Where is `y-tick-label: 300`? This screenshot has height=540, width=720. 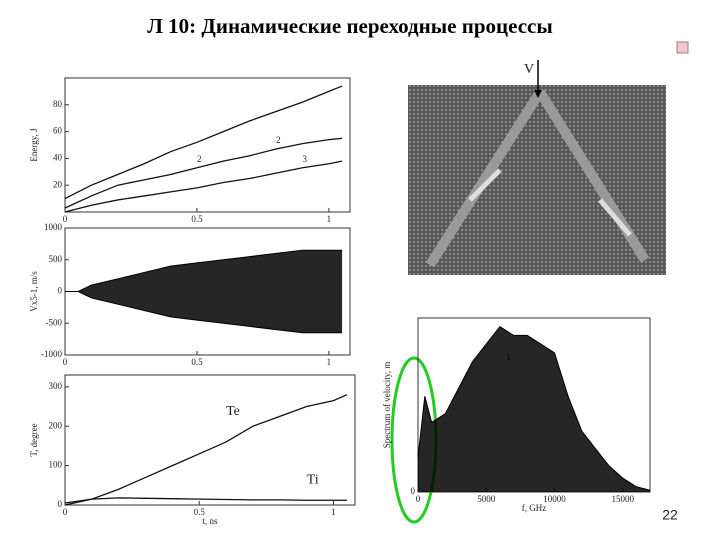 y-tick-label: 300 is located at coordinates (56, 386).